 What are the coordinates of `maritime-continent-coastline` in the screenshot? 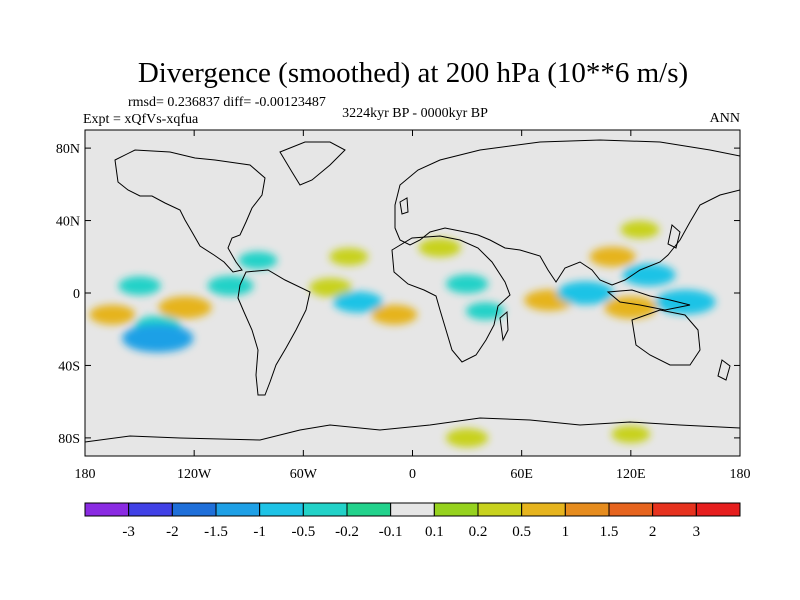 It's located at (648, 300).